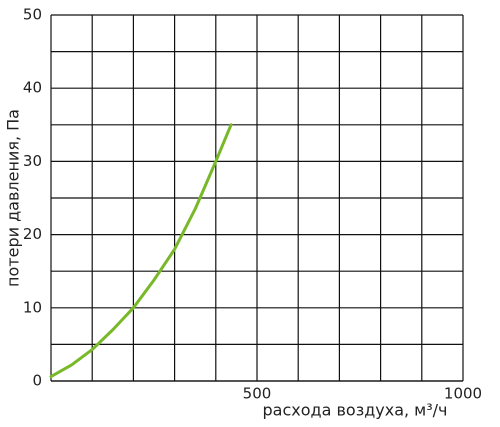  Describe the element at coordinates (13, 198) in the screenshot. I see `y-axis-title: потери давления, Па` at that location.